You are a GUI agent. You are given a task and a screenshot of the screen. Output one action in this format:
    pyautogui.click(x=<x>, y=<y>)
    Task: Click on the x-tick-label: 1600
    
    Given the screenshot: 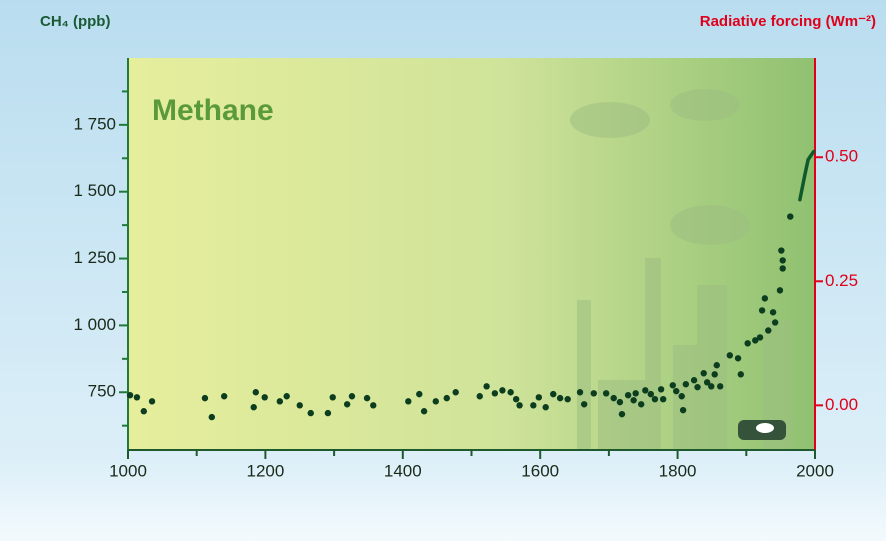 What is the action you would take?
    pyautogui.click(x=540, y=470)
    